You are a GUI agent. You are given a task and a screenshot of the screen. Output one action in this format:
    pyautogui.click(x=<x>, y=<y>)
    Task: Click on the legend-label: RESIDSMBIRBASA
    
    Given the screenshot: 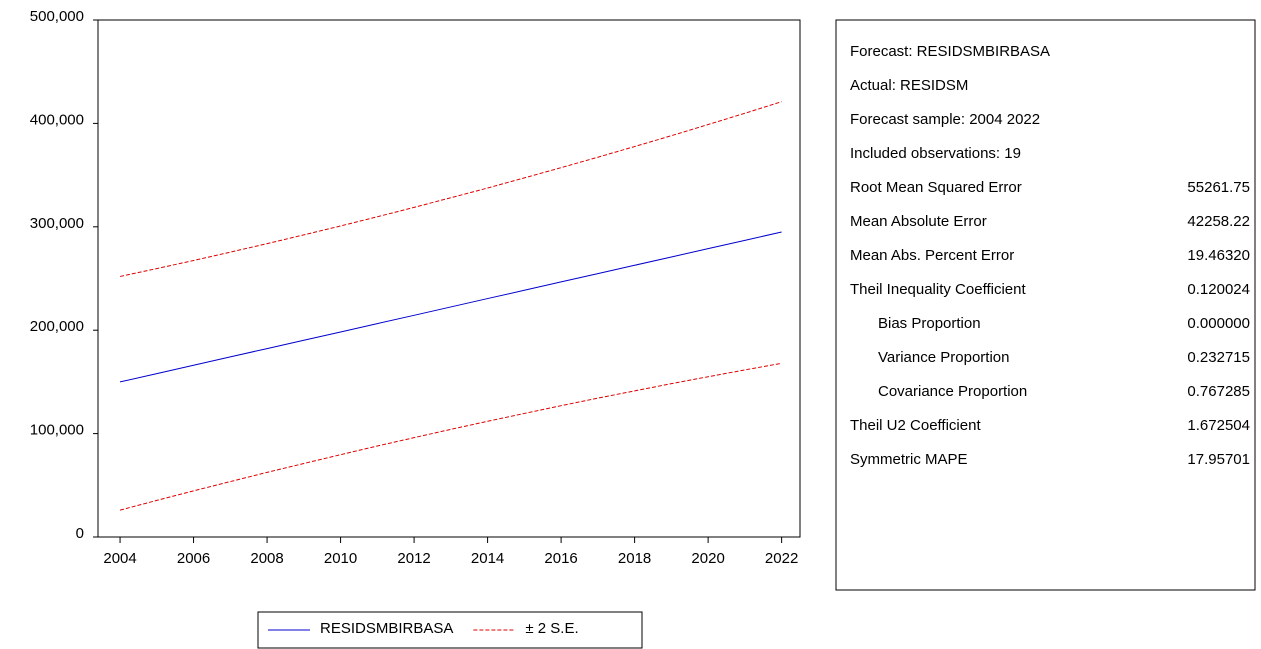 What is the action you would take?
    pyautogui.click(x=386, y=628)
    